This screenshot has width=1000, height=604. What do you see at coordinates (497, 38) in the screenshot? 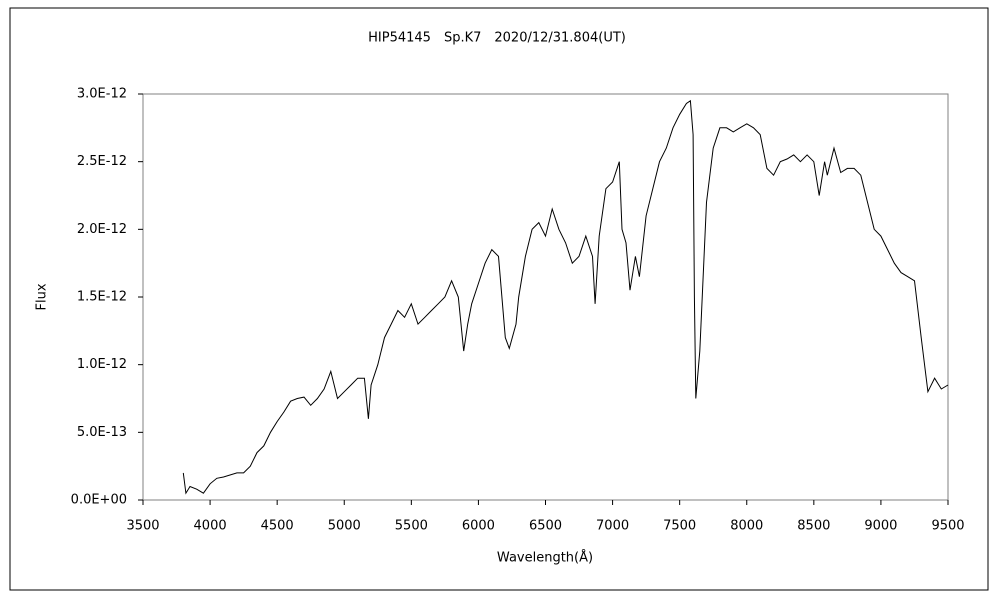
I see `chart-title: HIP54145 Sp.K7 2020/12/31.804(UT)` at bounding box center [497, 38].